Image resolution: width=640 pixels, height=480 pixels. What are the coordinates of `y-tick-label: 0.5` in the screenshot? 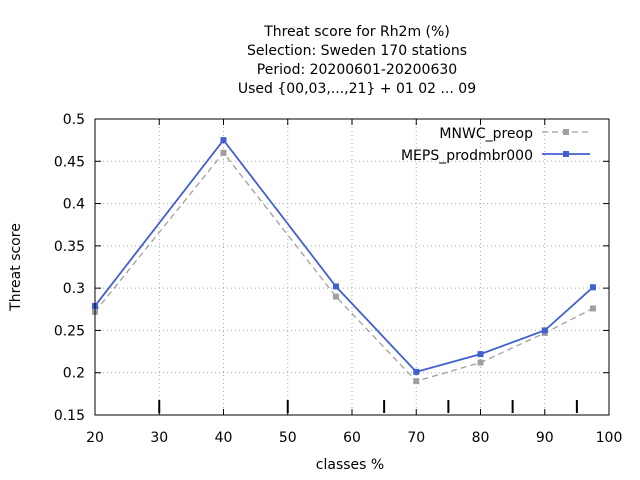 It's located at (74, 120).